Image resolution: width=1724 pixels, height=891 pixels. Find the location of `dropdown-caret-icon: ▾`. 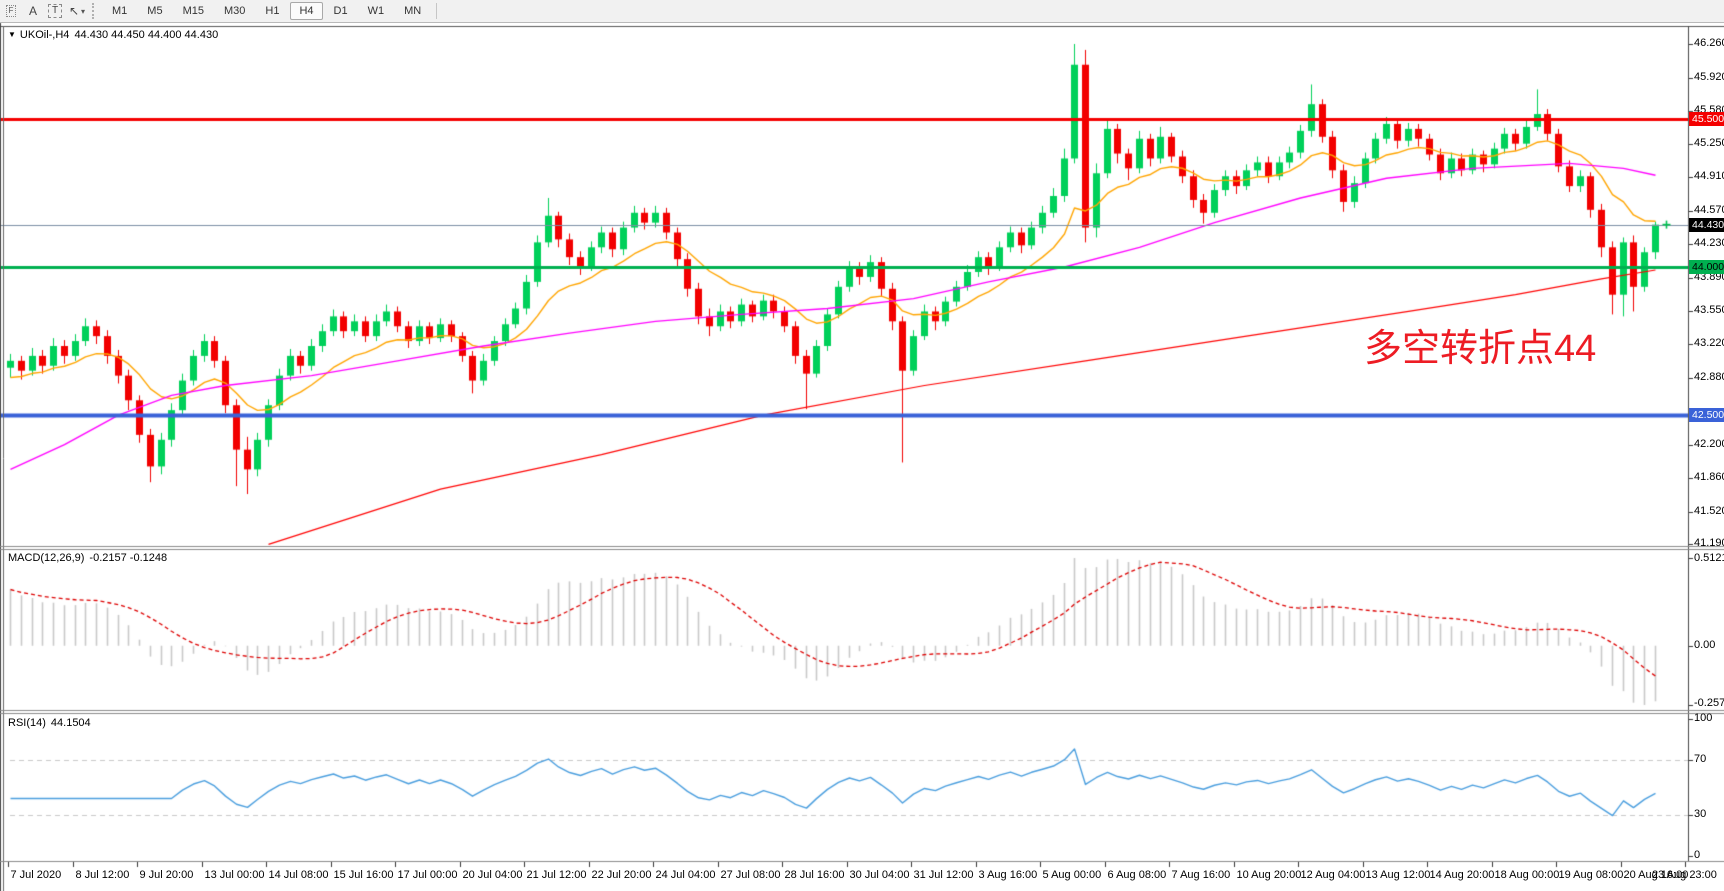

dropdown-caret-icon: ▾ is located at coordinates (83, 11).